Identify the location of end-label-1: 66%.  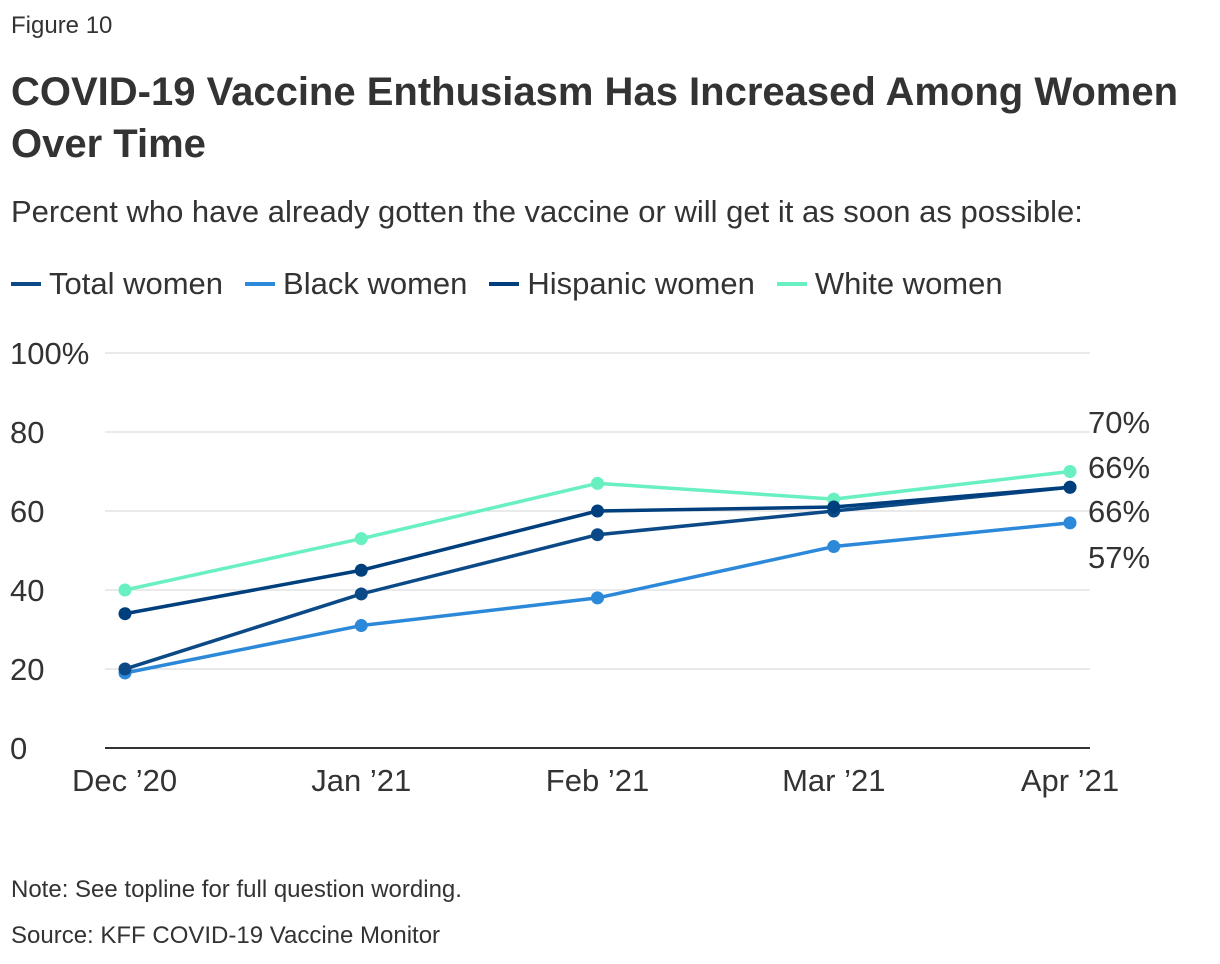
(1119, 467).